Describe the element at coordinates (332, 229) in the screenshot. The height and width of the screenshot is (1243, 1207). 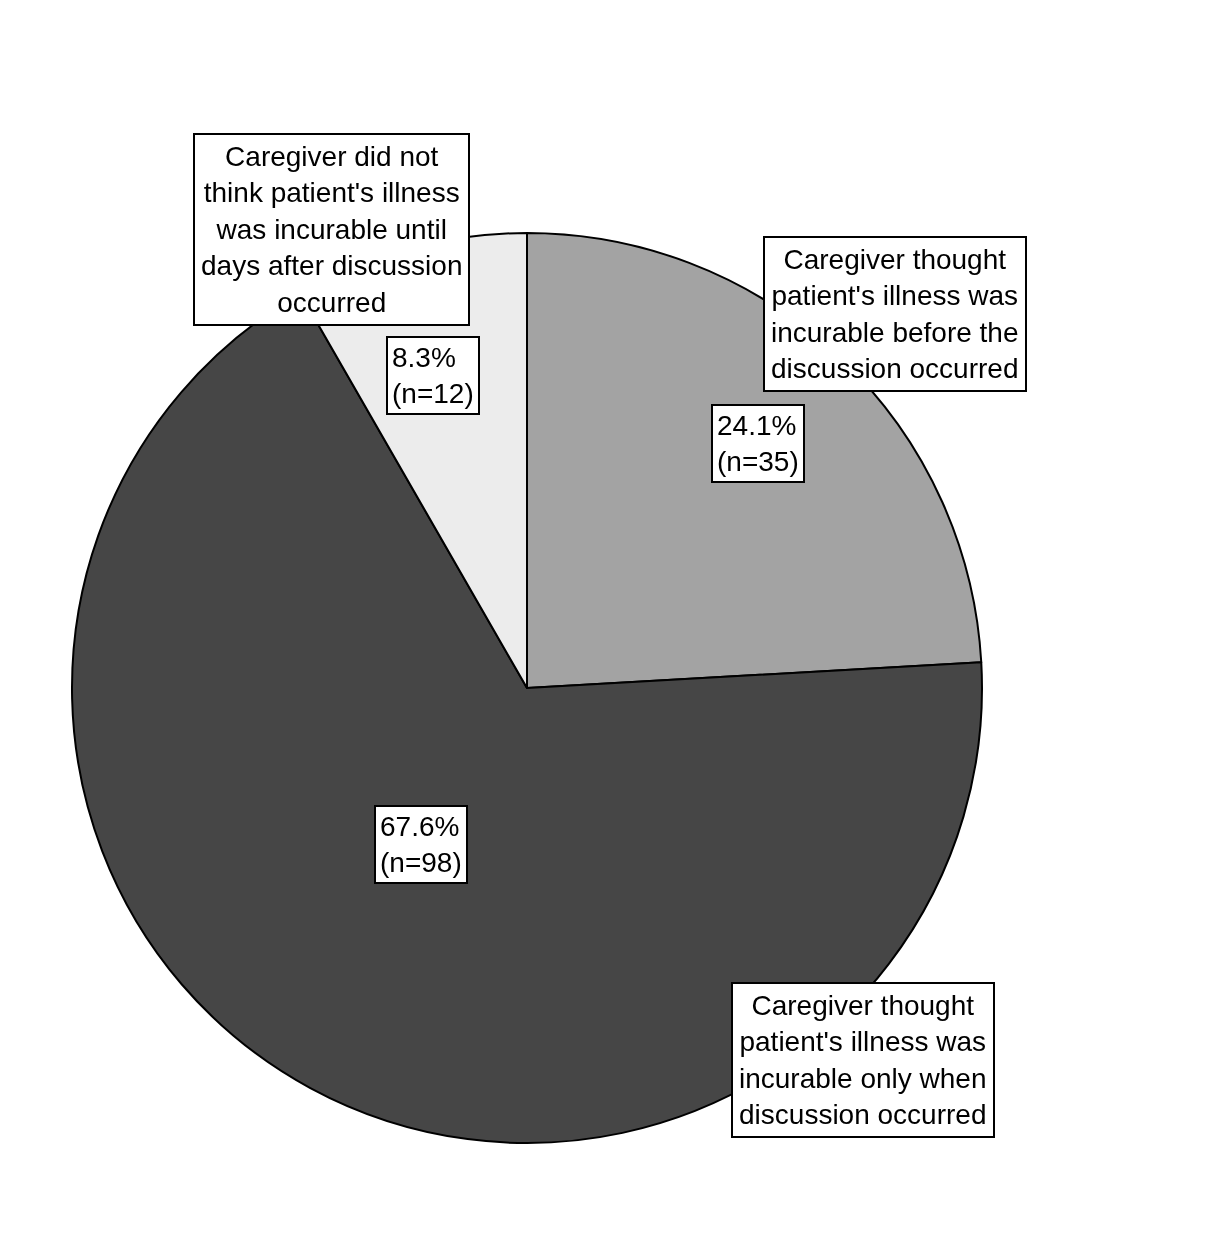
I see `slice-label: Caregiver did not think patient's illness was incurable until days after discussion occurred` at that location.